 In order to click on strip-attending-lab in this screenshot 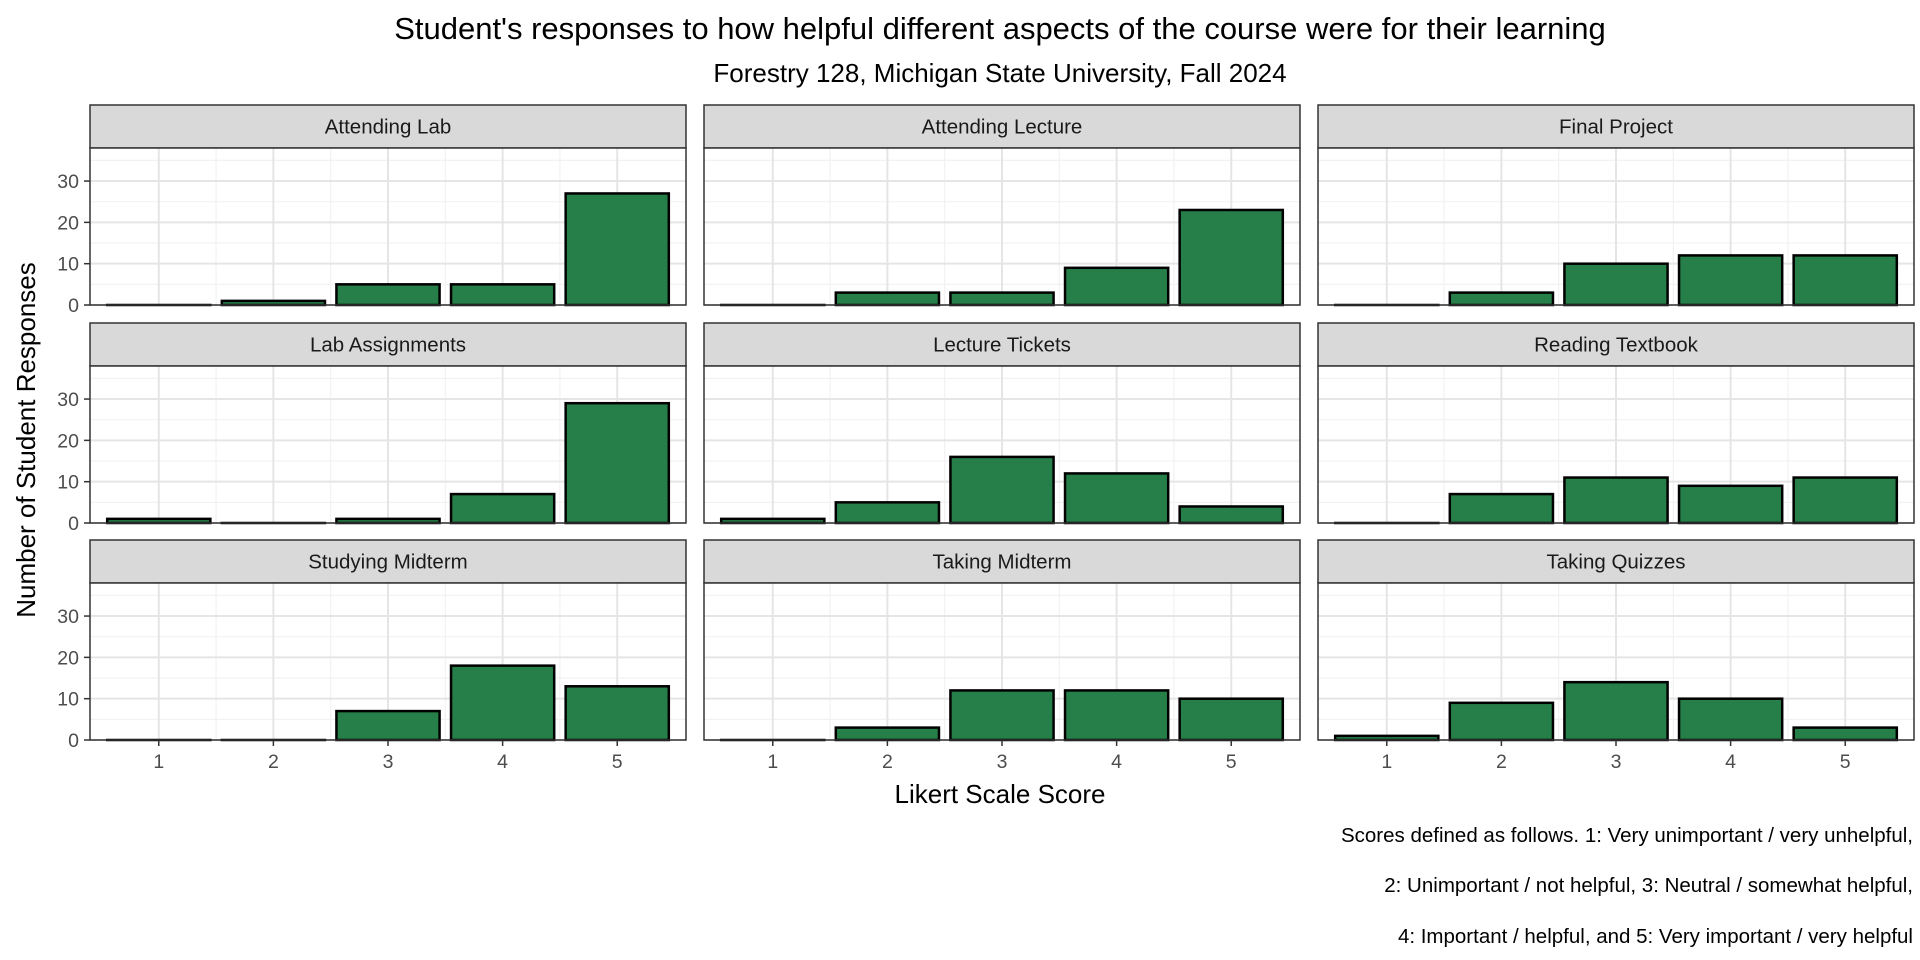, I will do `click(388, 126)`.